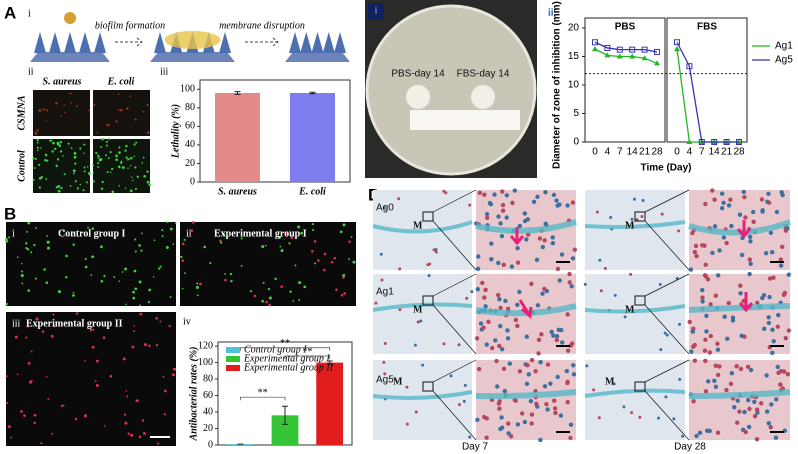 Image resolution: width=798 pixels, height=454 pixels. Describe the element at coordinates (630, 225) in the screenshot. I see `marker-label: M` at that location.